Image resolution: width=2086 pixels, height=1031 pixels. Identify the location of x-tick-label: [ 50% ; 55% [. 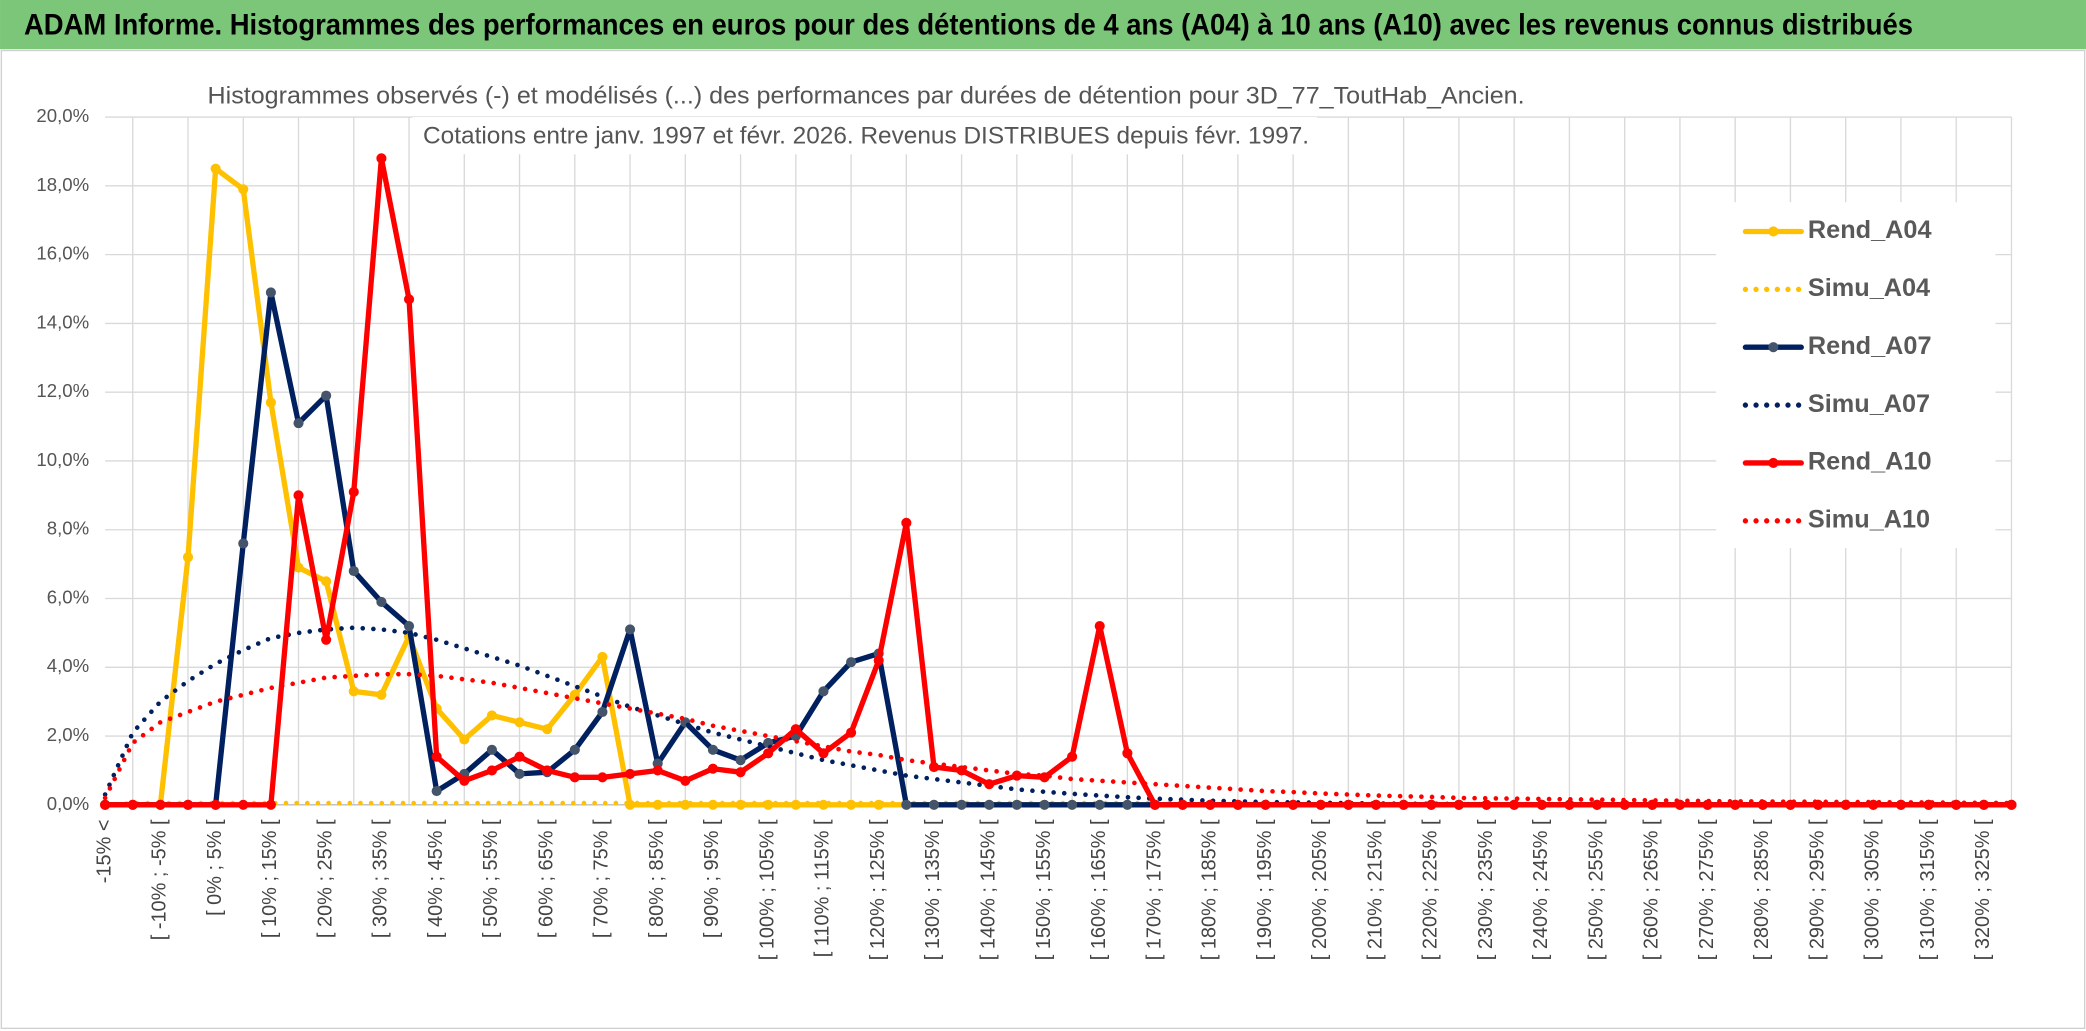
(491, 878).